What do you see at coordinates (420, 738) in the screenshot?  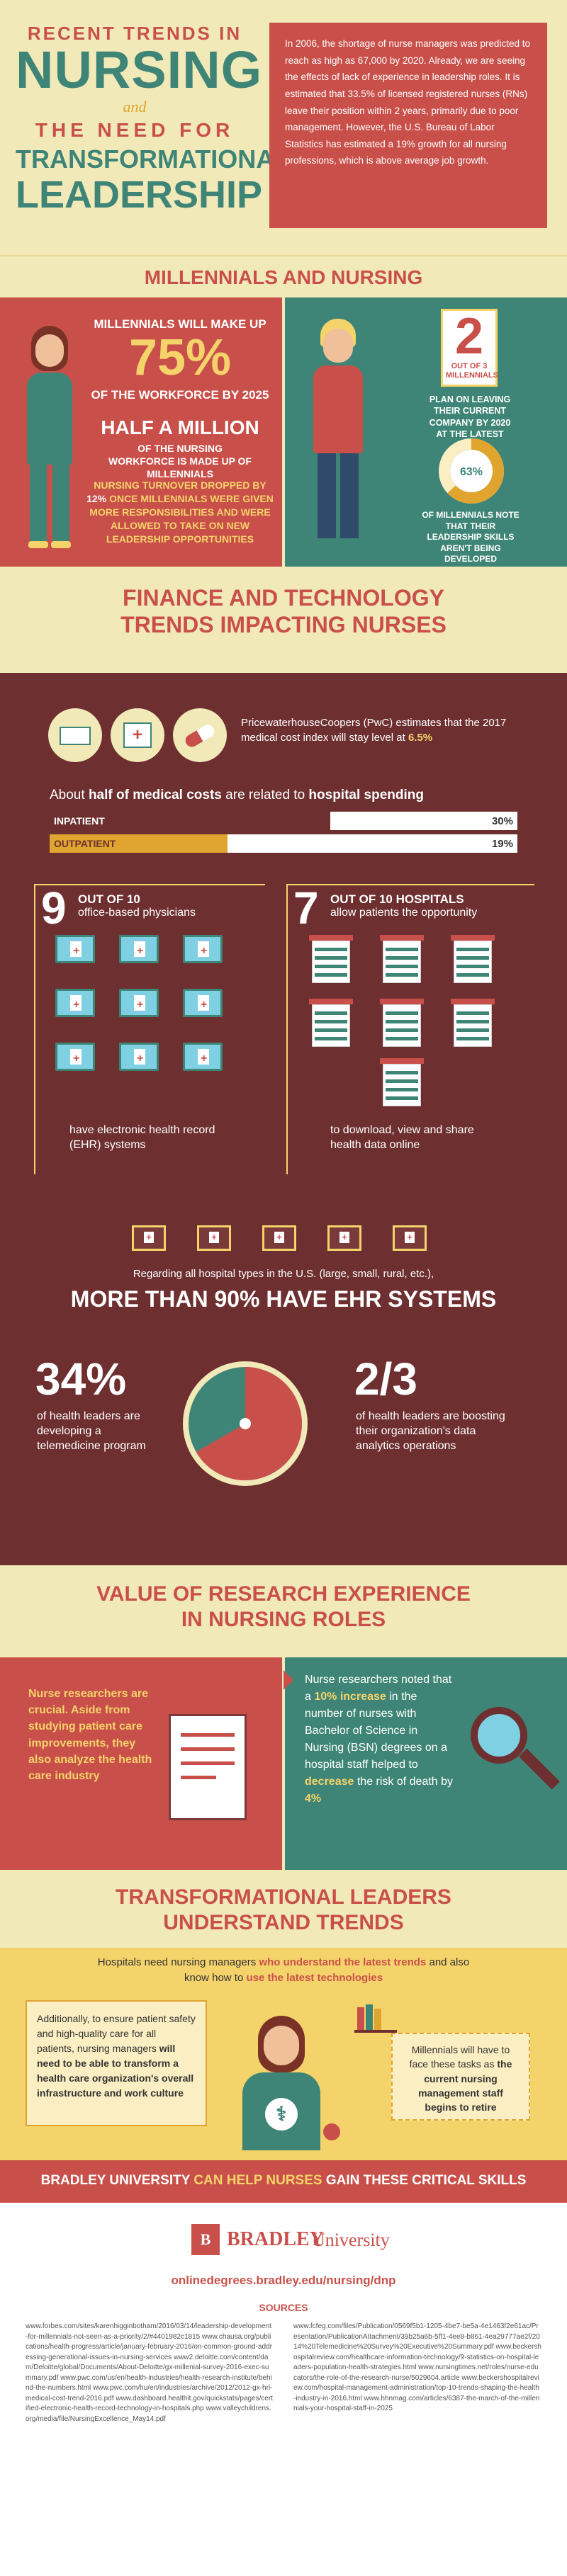 I see `pwc-pct: 6.5%` at bounding box center [420, 738].